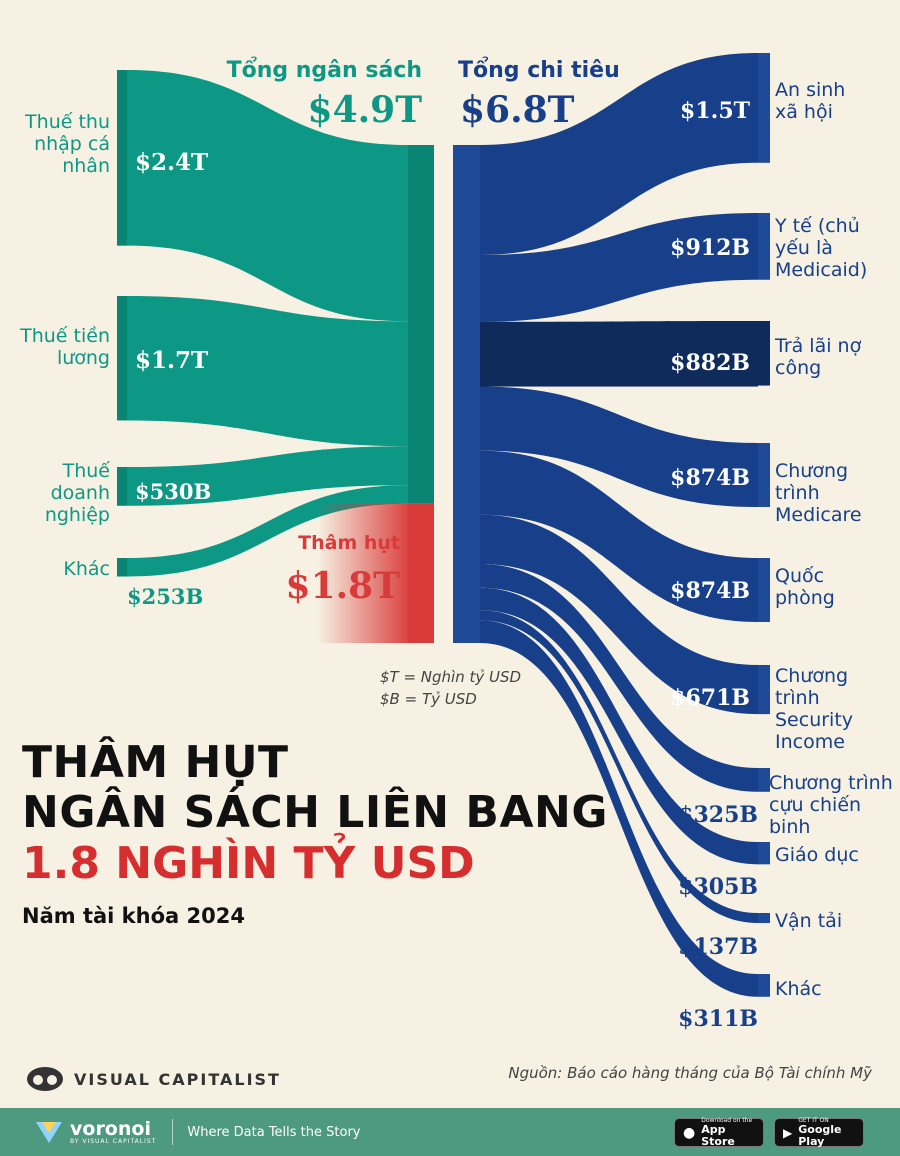 Image resolution: width=900 pixels, height=1156 pixels. I want to click on target-name-4: Quốc phòng, so click(805, 587).